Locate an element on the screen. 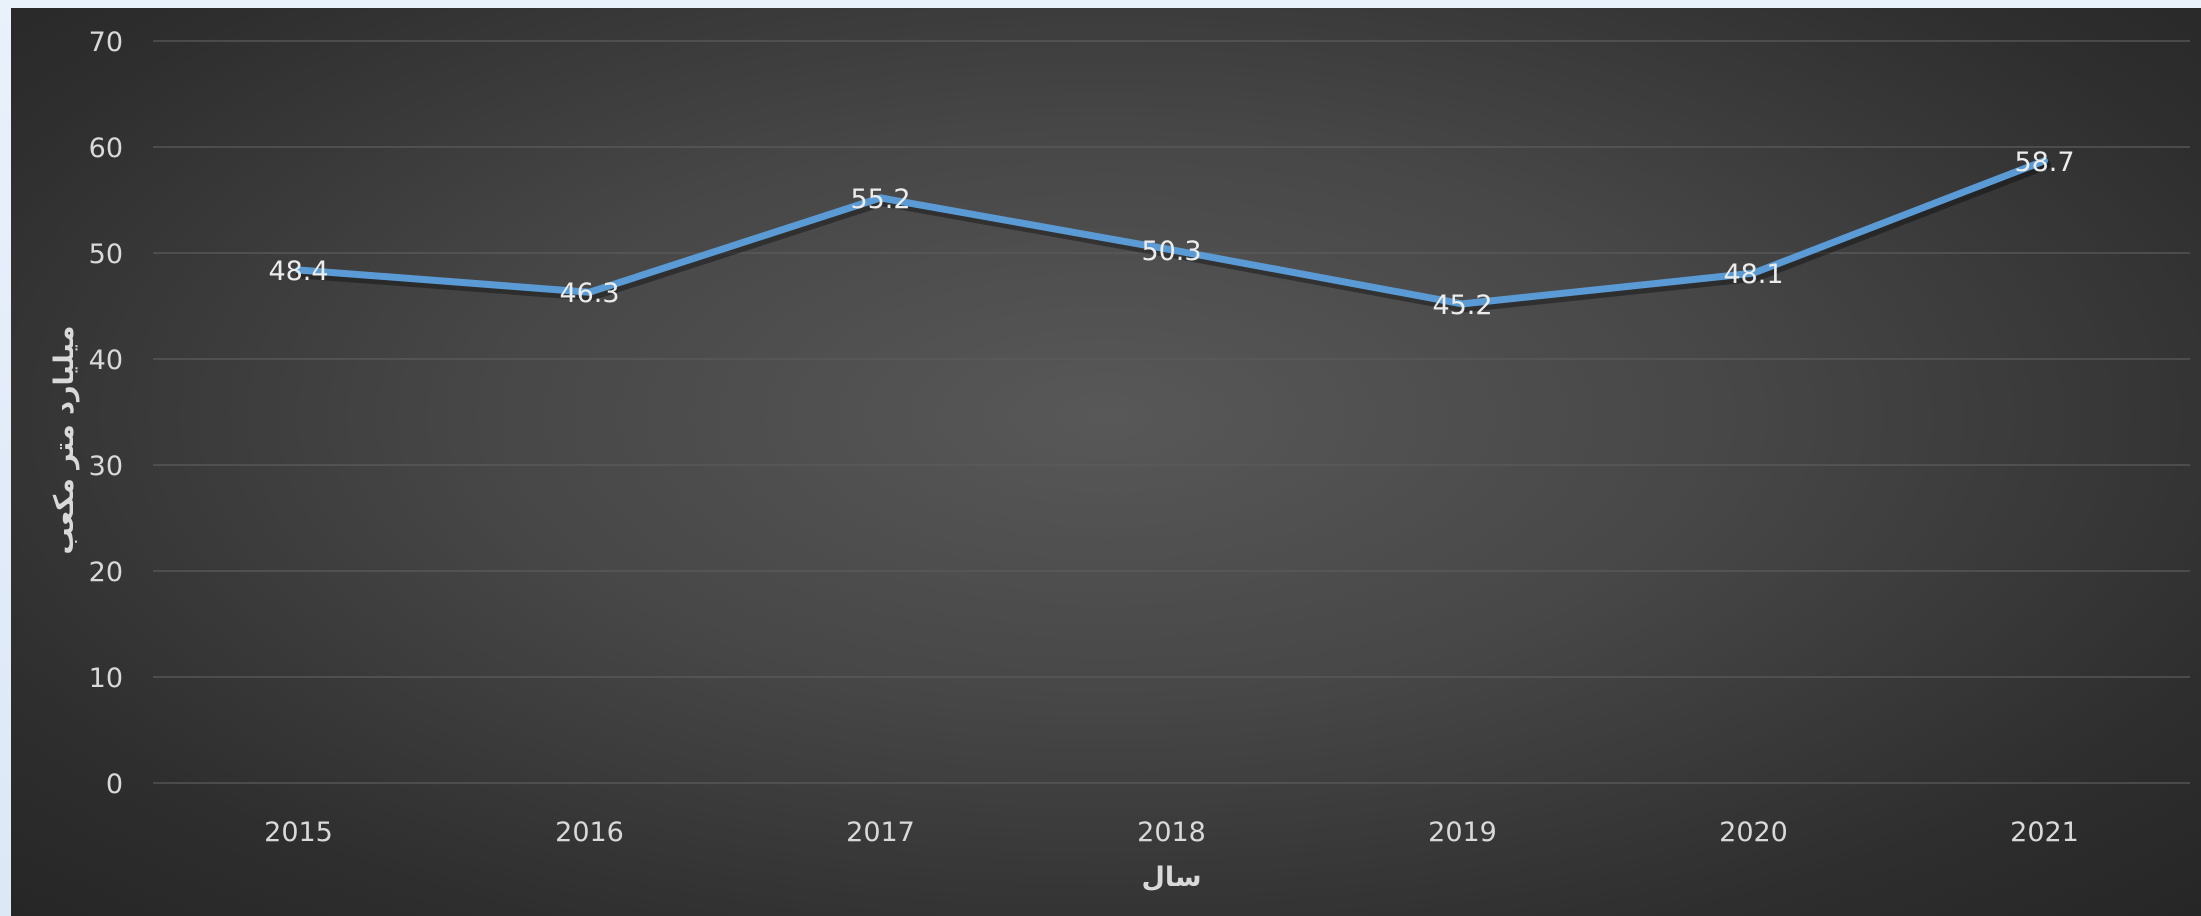 This screenshot has height=916, width=2201. y-axis-ticks: 0 10 20 30 40 50 60 70 is located at coordinates (106, 413).